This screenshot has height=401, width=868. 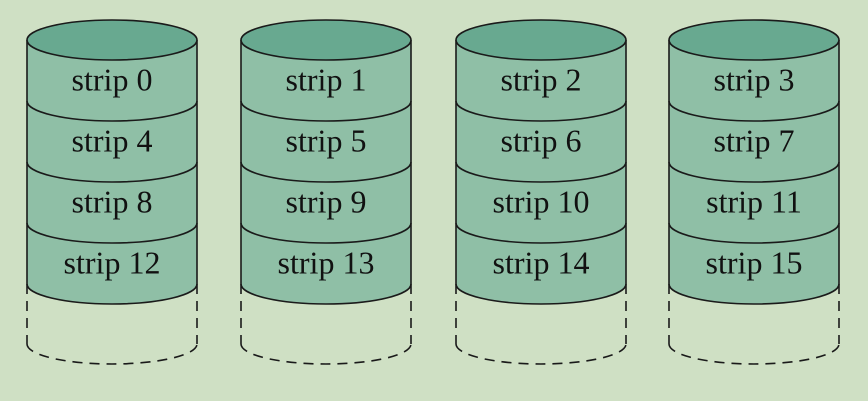 I want to click on strip-label: strip 11, so click(x=754, y=202).